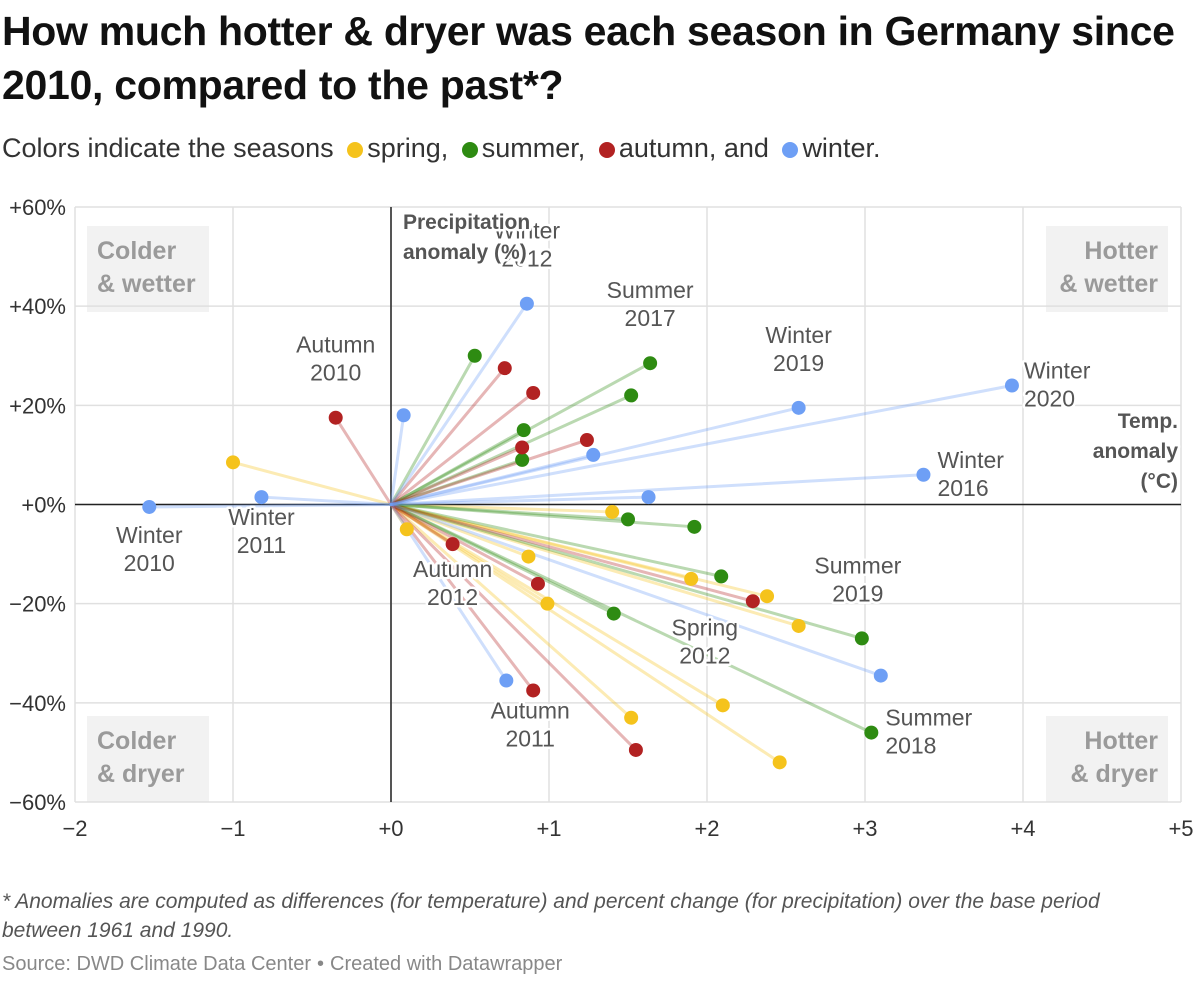 The width and height of the screenshot is (1200, 990). Describe the element at coordinates (864, 828) in the screenshot. I see `x-tick-label: +3` at that location.